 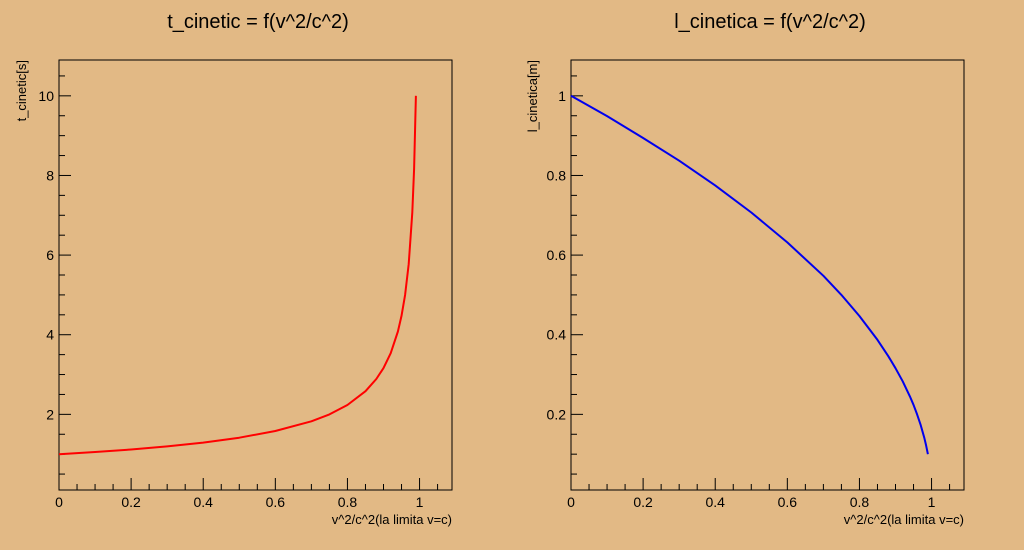 I want to click on left-chart-x-tick-label: 0.8, so click(x=348, y=502).